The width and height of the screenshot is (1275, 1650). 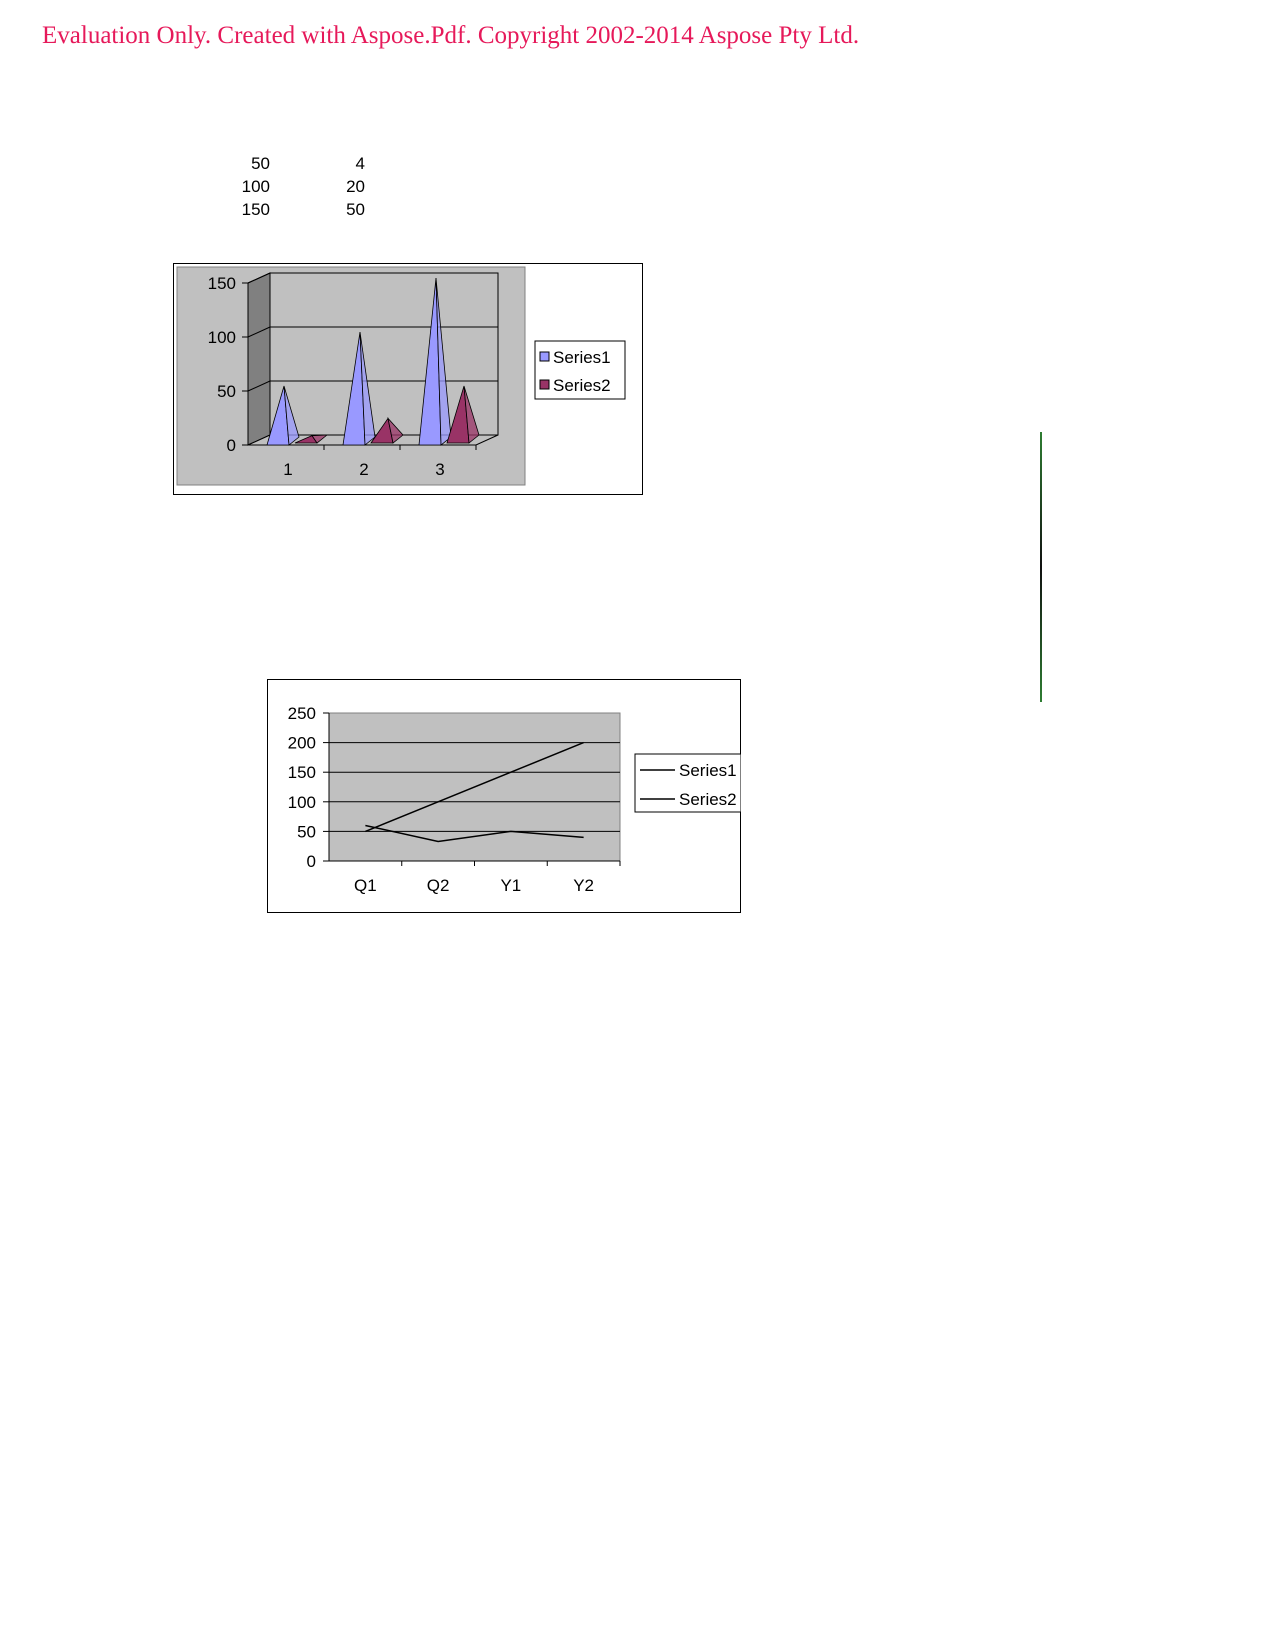 I want to click on scrollbar-strip, so click(x=1041, y=567).